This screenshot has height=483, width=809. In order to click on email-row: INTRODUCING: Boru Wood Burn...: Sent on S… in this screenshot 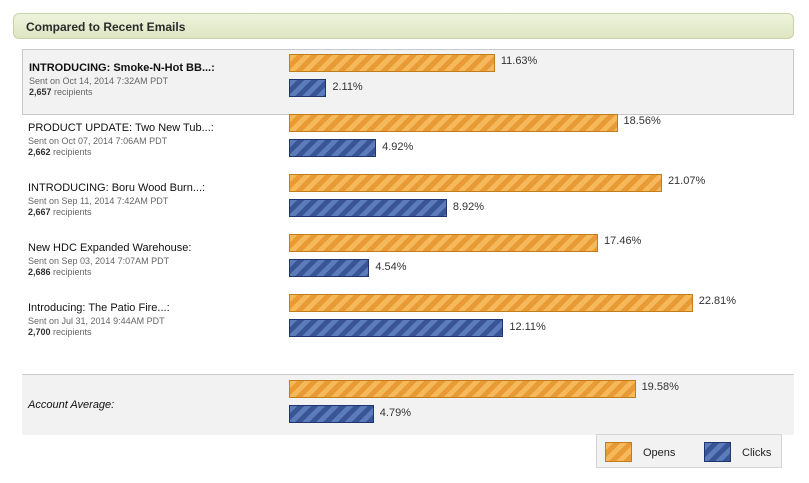, I will do `click(408, 202)`.